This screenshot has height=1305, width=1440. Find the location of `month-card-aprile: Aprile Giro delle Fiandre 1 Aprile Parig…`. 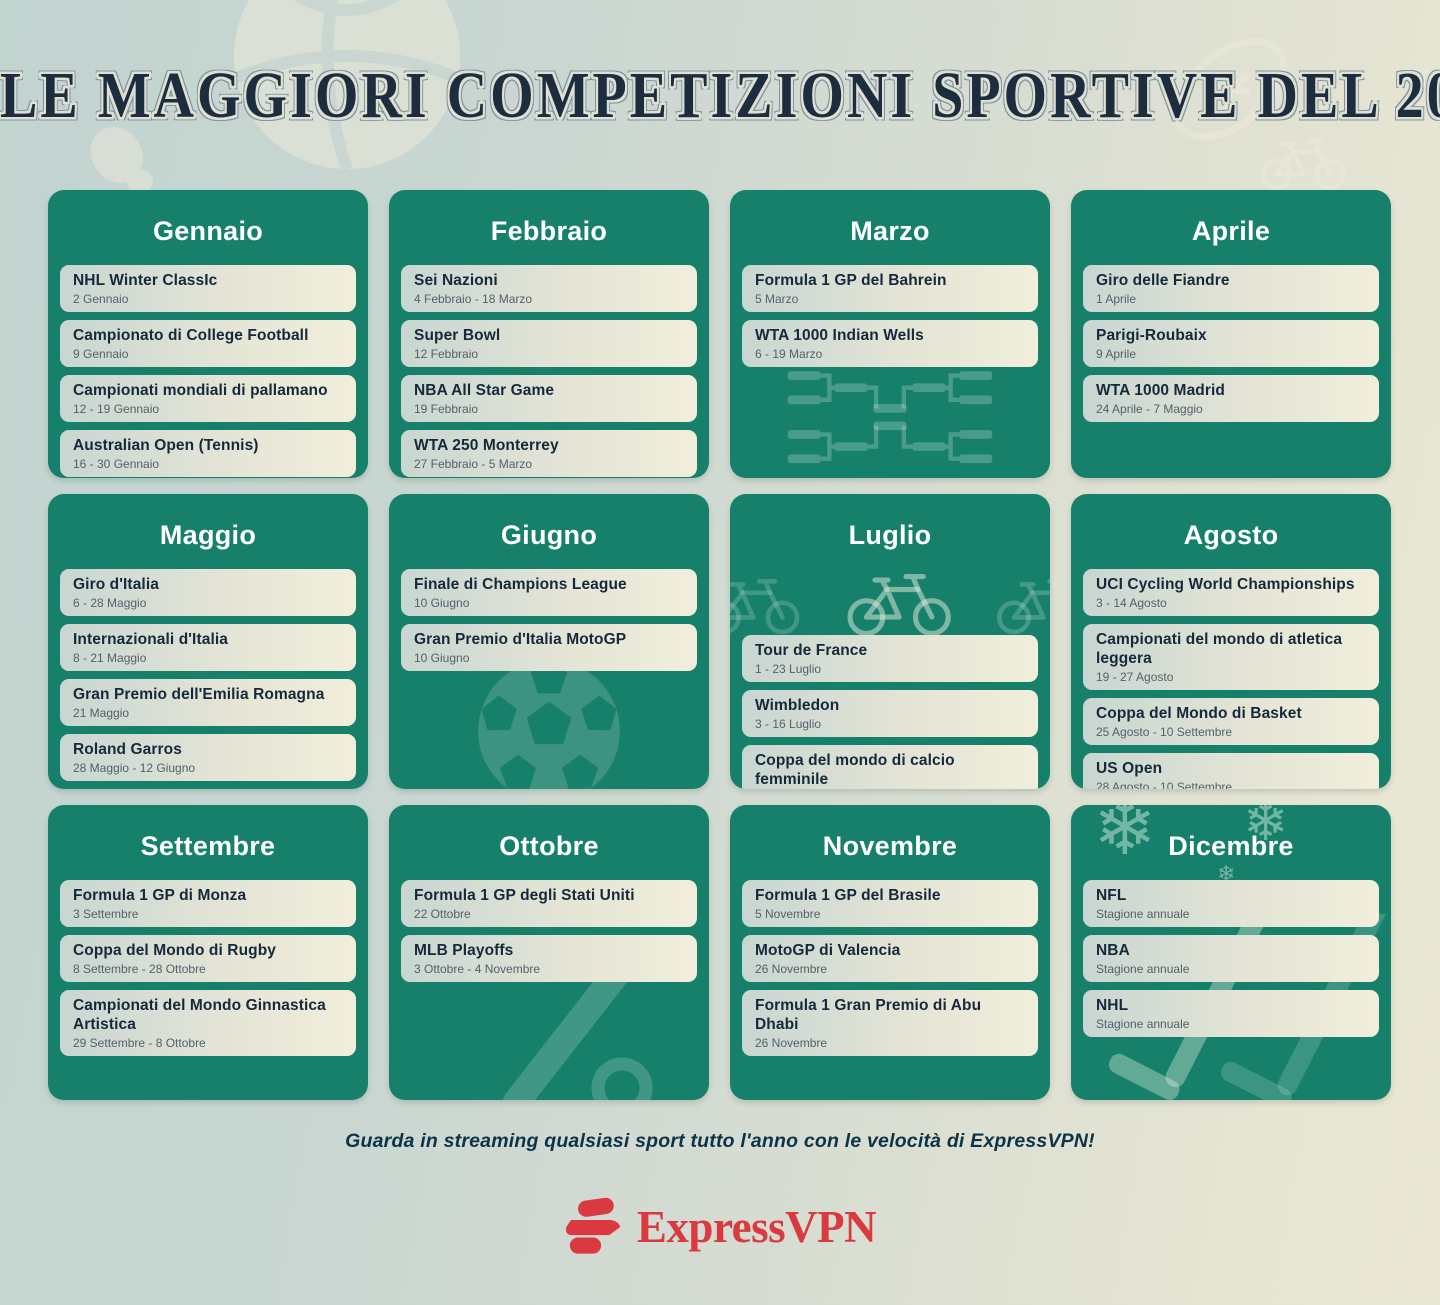

month-card-aprile: Aprile Giro delle Fiandre 1 Aprile Parig… is located at coordinates (1231, 334).